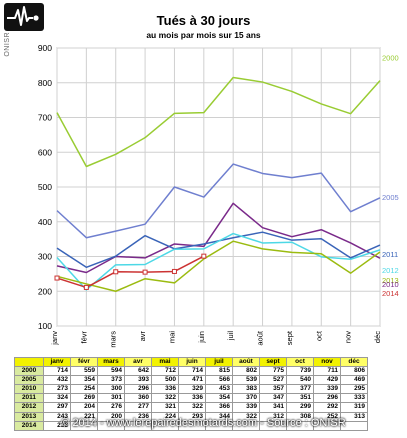  Describe the element at coordinates (273, 389) in the screenshot. I see `table-cell: 357` at that location.